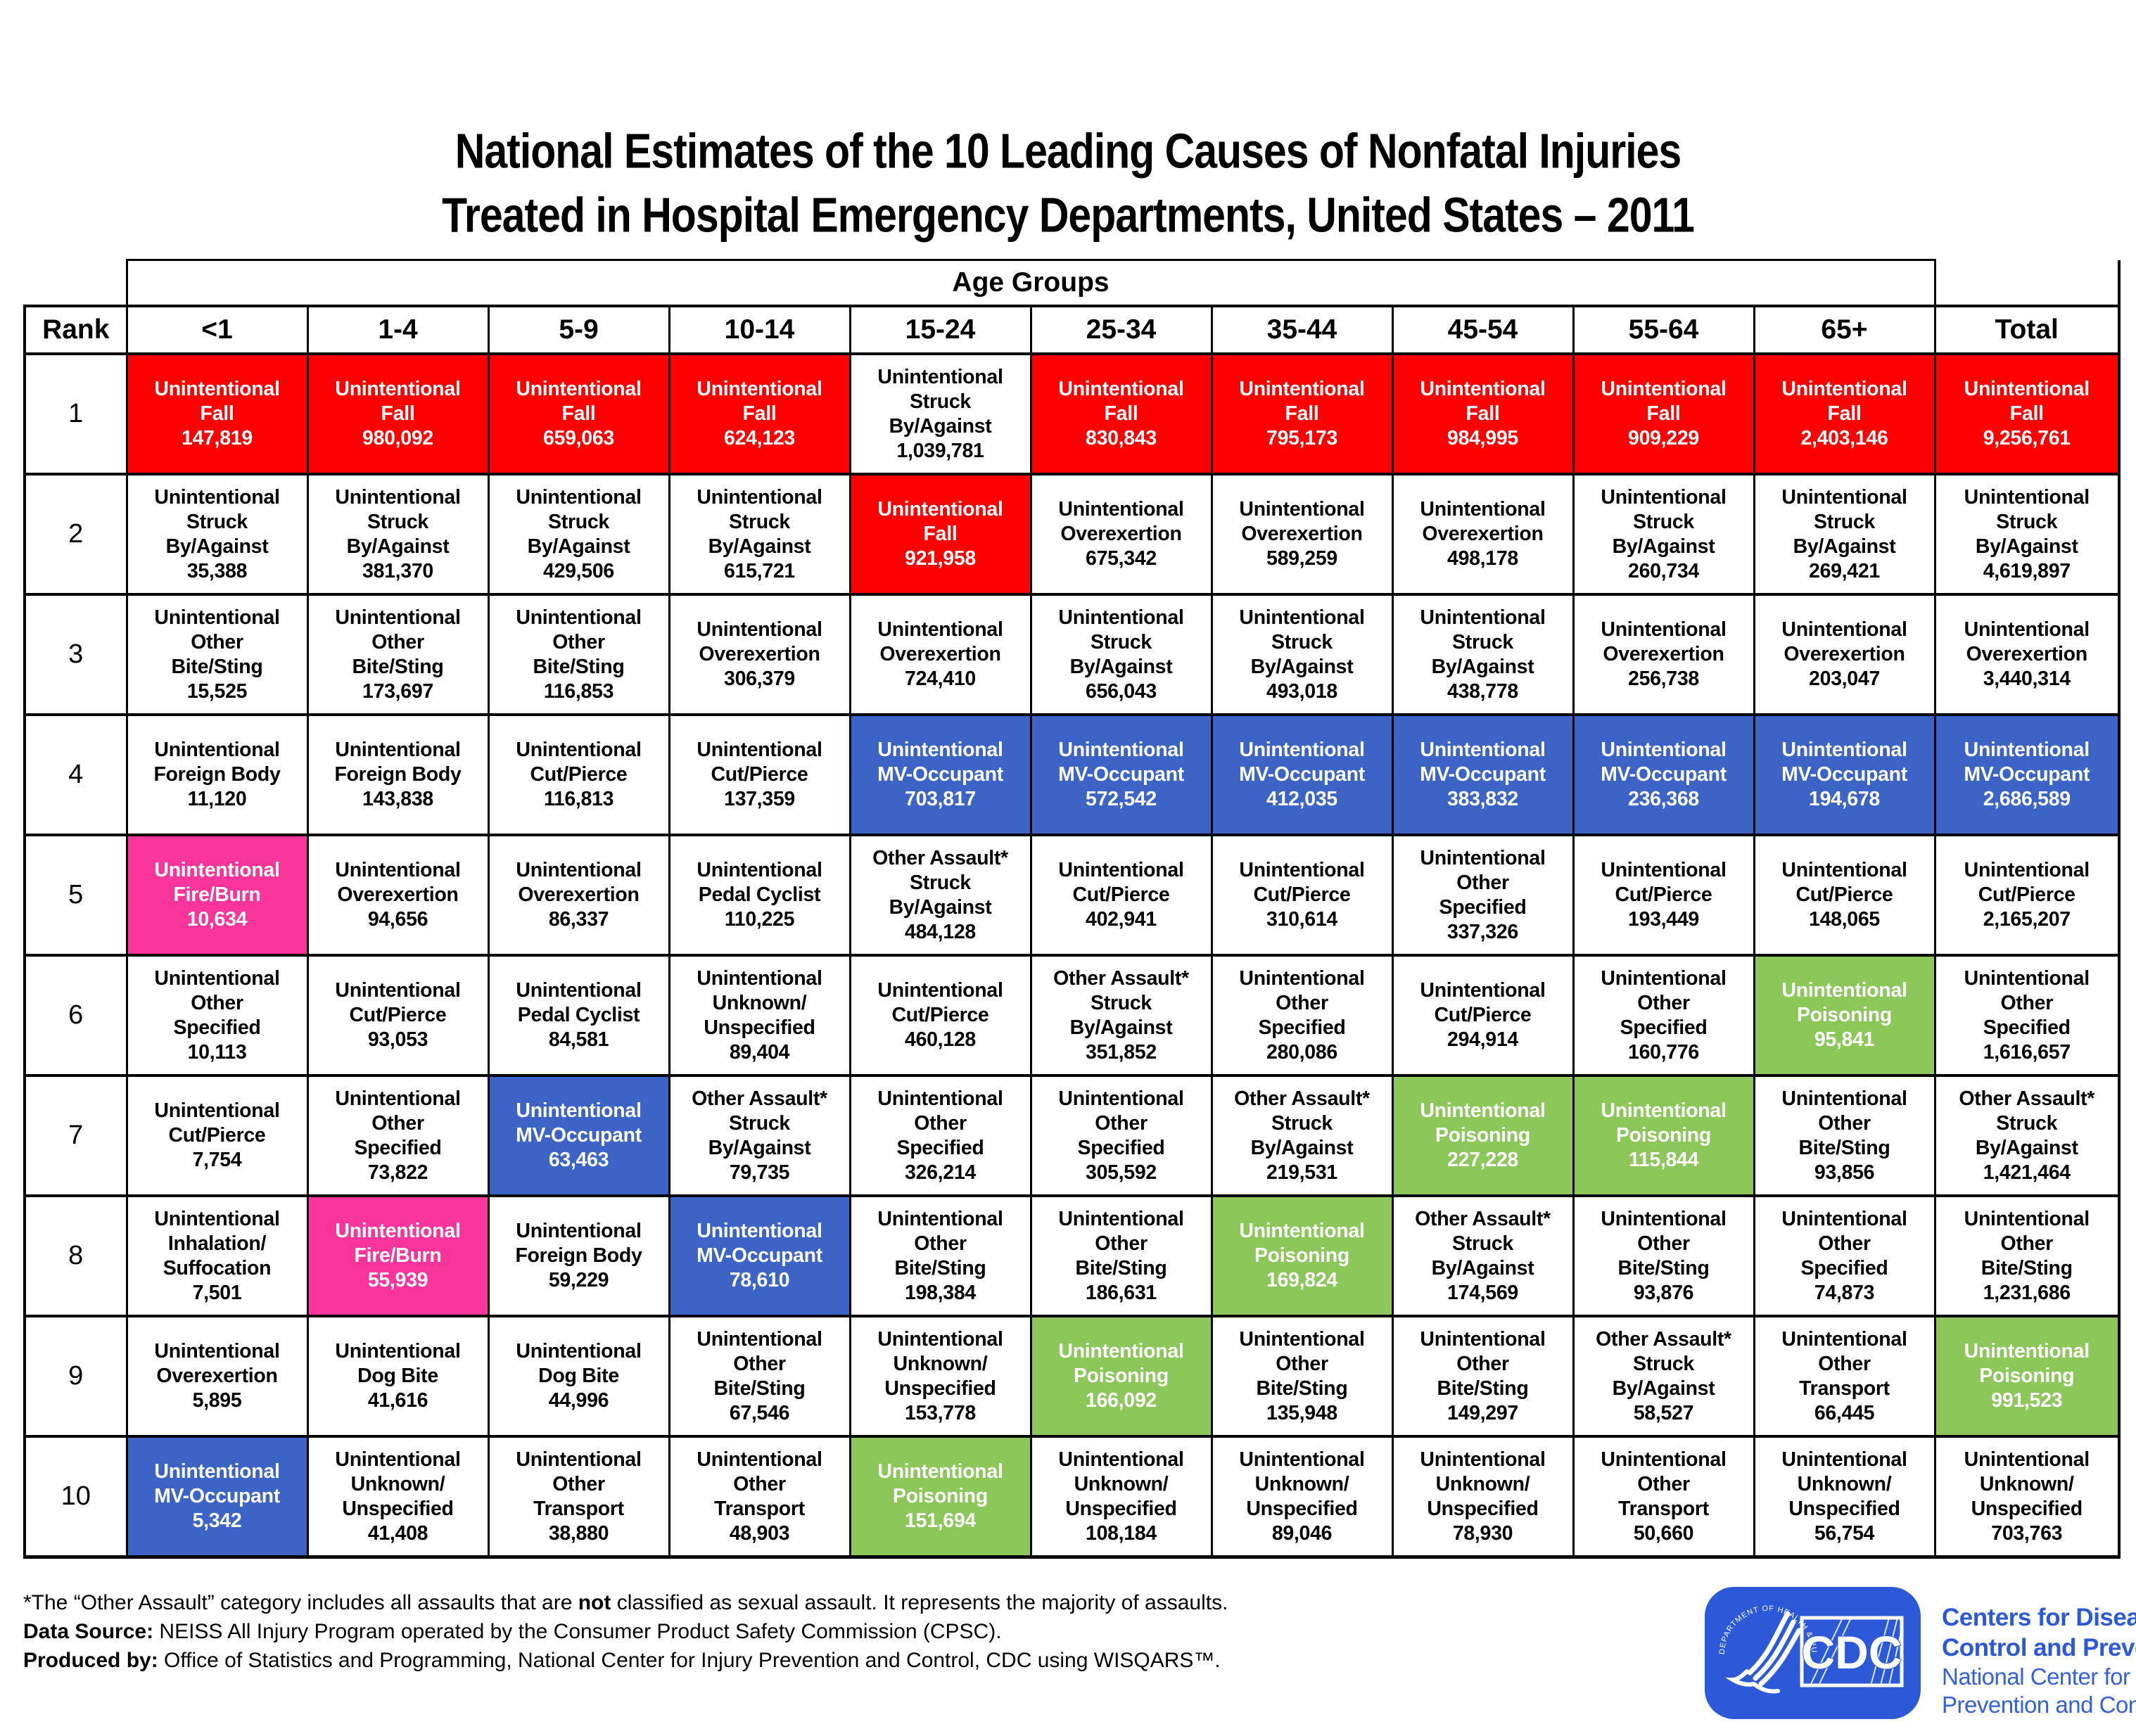 The height and width of the screenshot is (1736, 2136). I want to click on cause-cell-rank6-total: Unintentional Other Specified 1,616,657, so click(2027, 1015).